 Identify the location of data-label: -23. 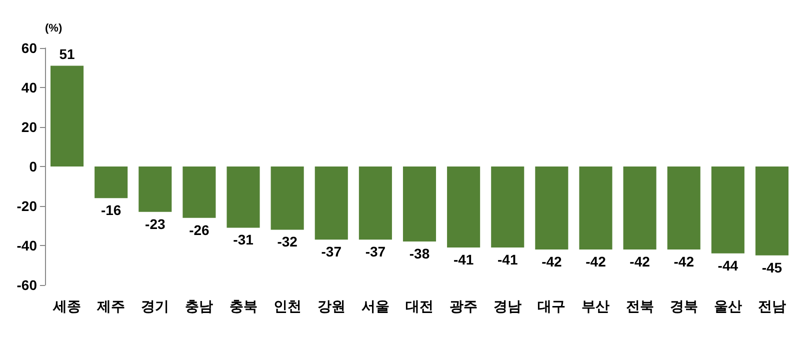
(155, 224).